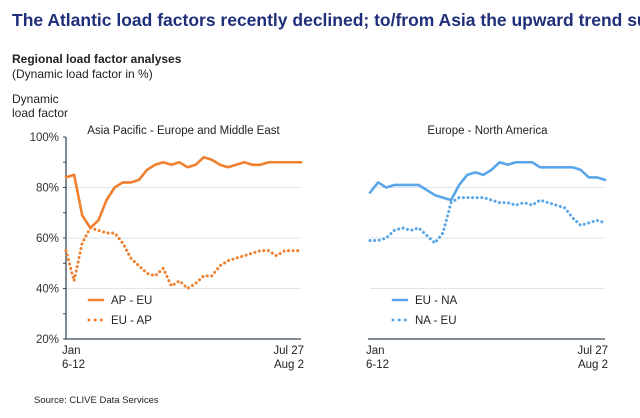 The image size is (640, 418). What do you see at coordinates (44, 138) in the screenshot?
I see `y-tick-label: 100%` at bounding box center [44, 138].